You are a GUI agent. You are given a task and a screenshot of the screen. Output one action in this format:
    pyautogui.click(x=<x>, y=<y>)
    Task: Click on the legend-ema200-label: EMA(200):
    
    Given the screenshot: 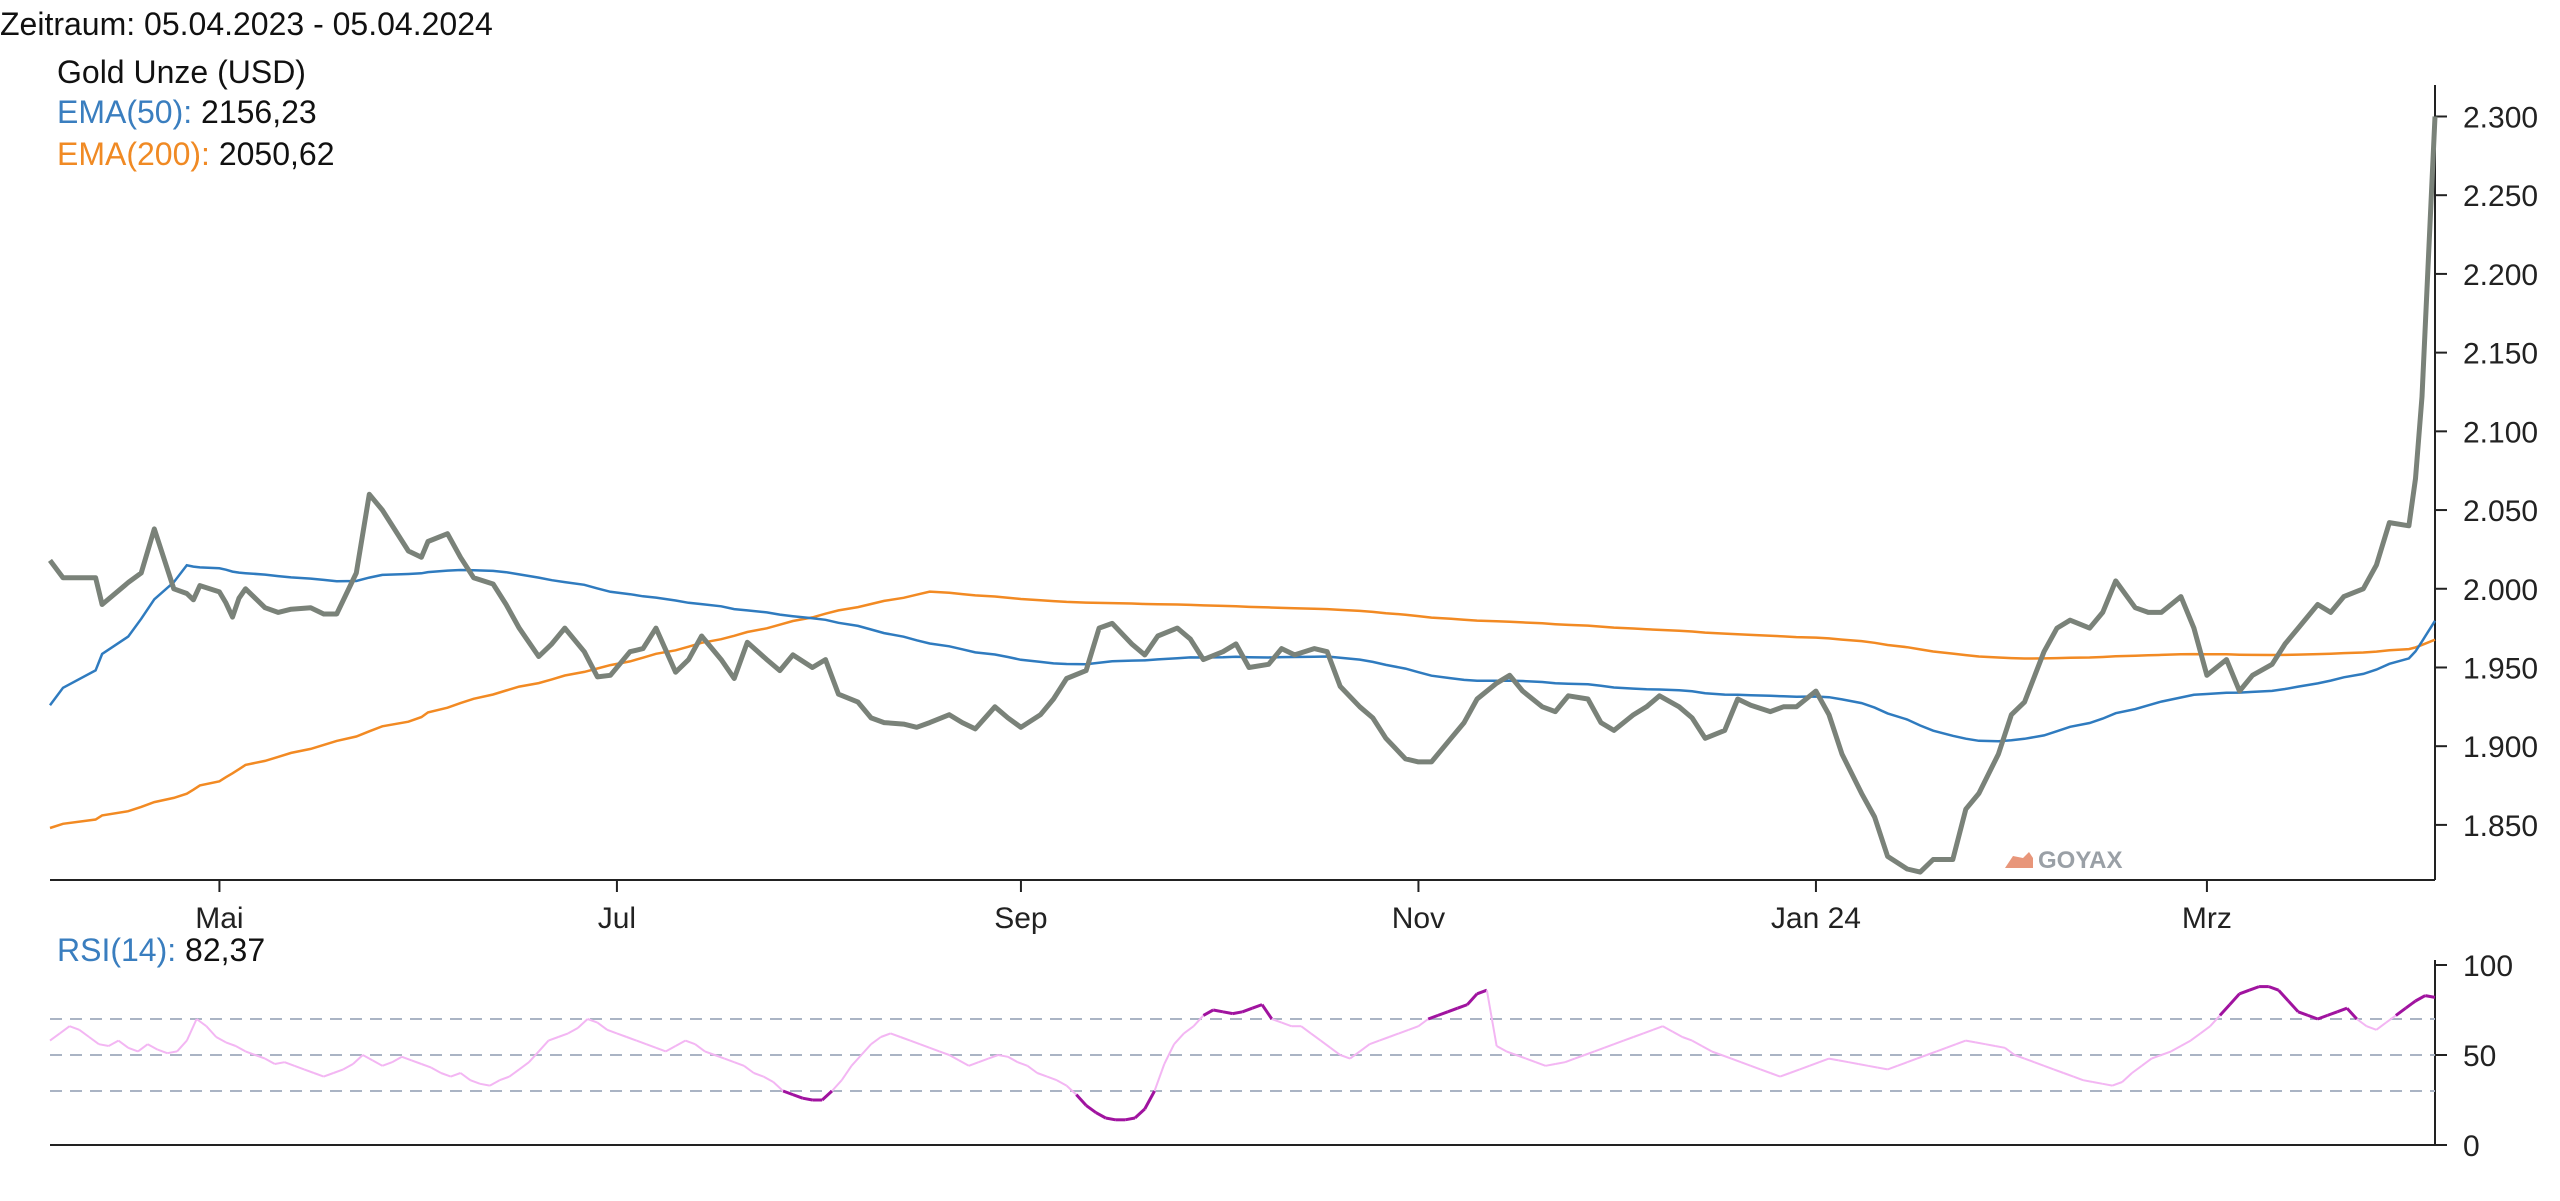 What is the action you would take?
    pyautogui.click(x=133, y=154)
    